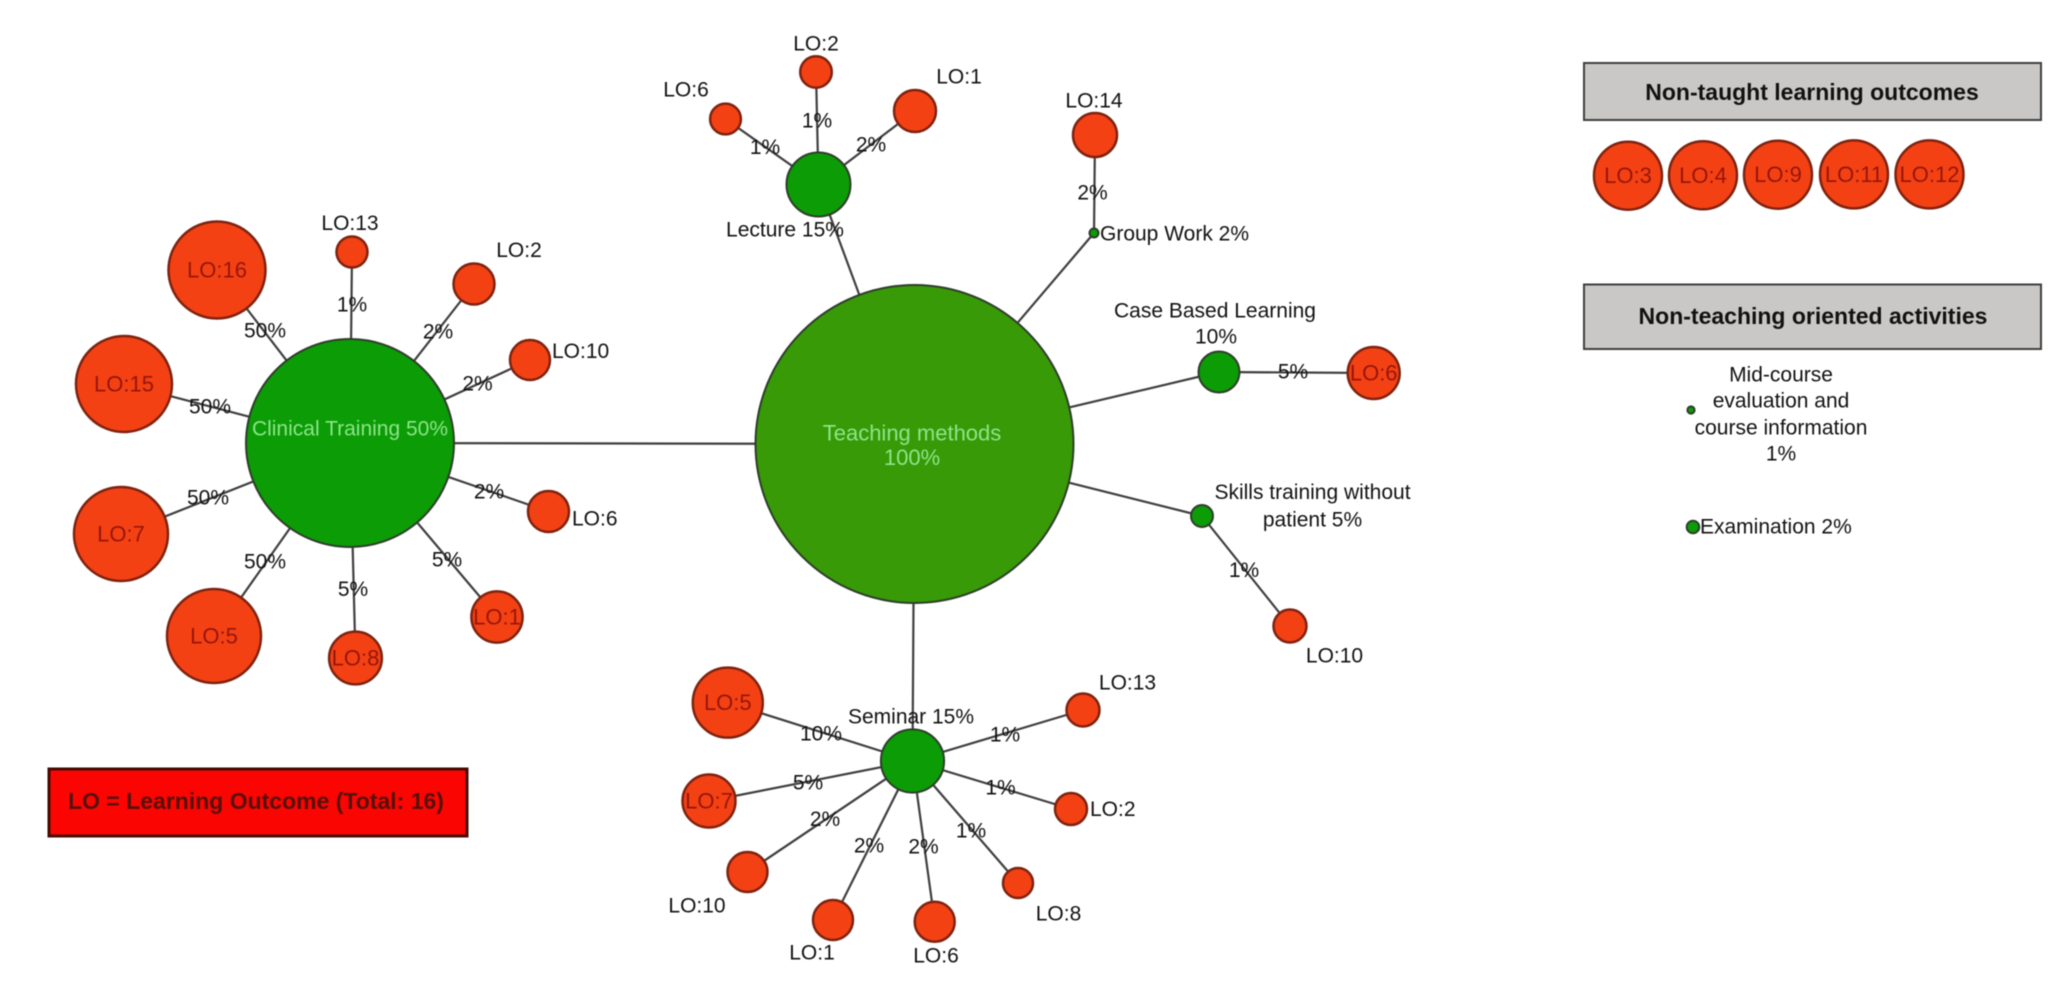 This screenshot has height=1006, width=2059. What do you see at coordinates (1930, 174) in the screenshot?
I see `svg-text: LO:12` at bounding box center [1930, 174].